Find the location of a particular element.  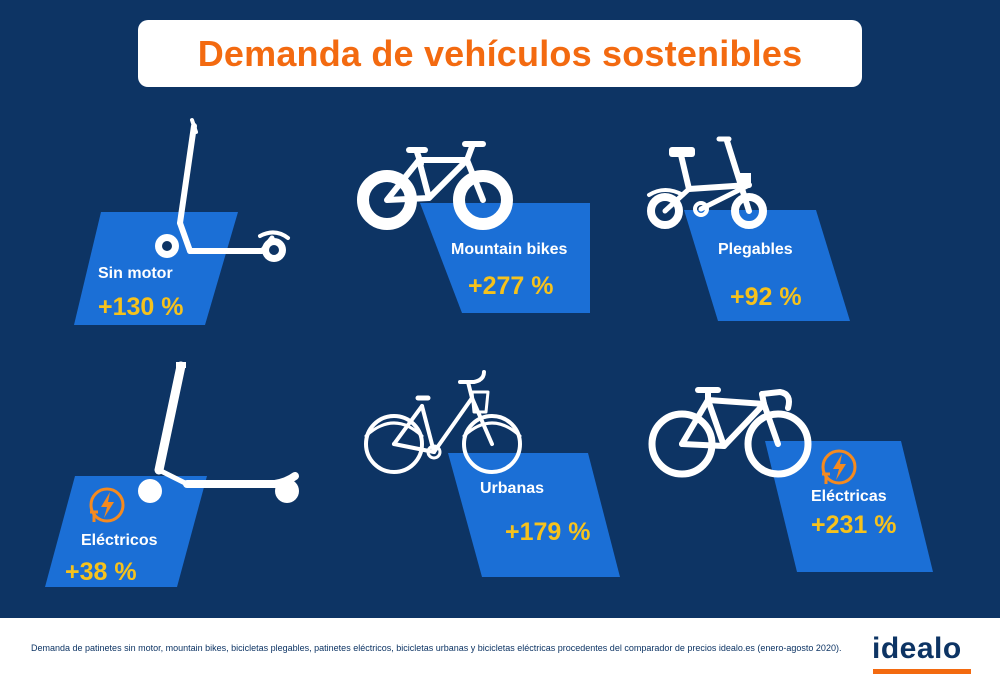

card-value: +231 % is located at coordinates (854, 525).